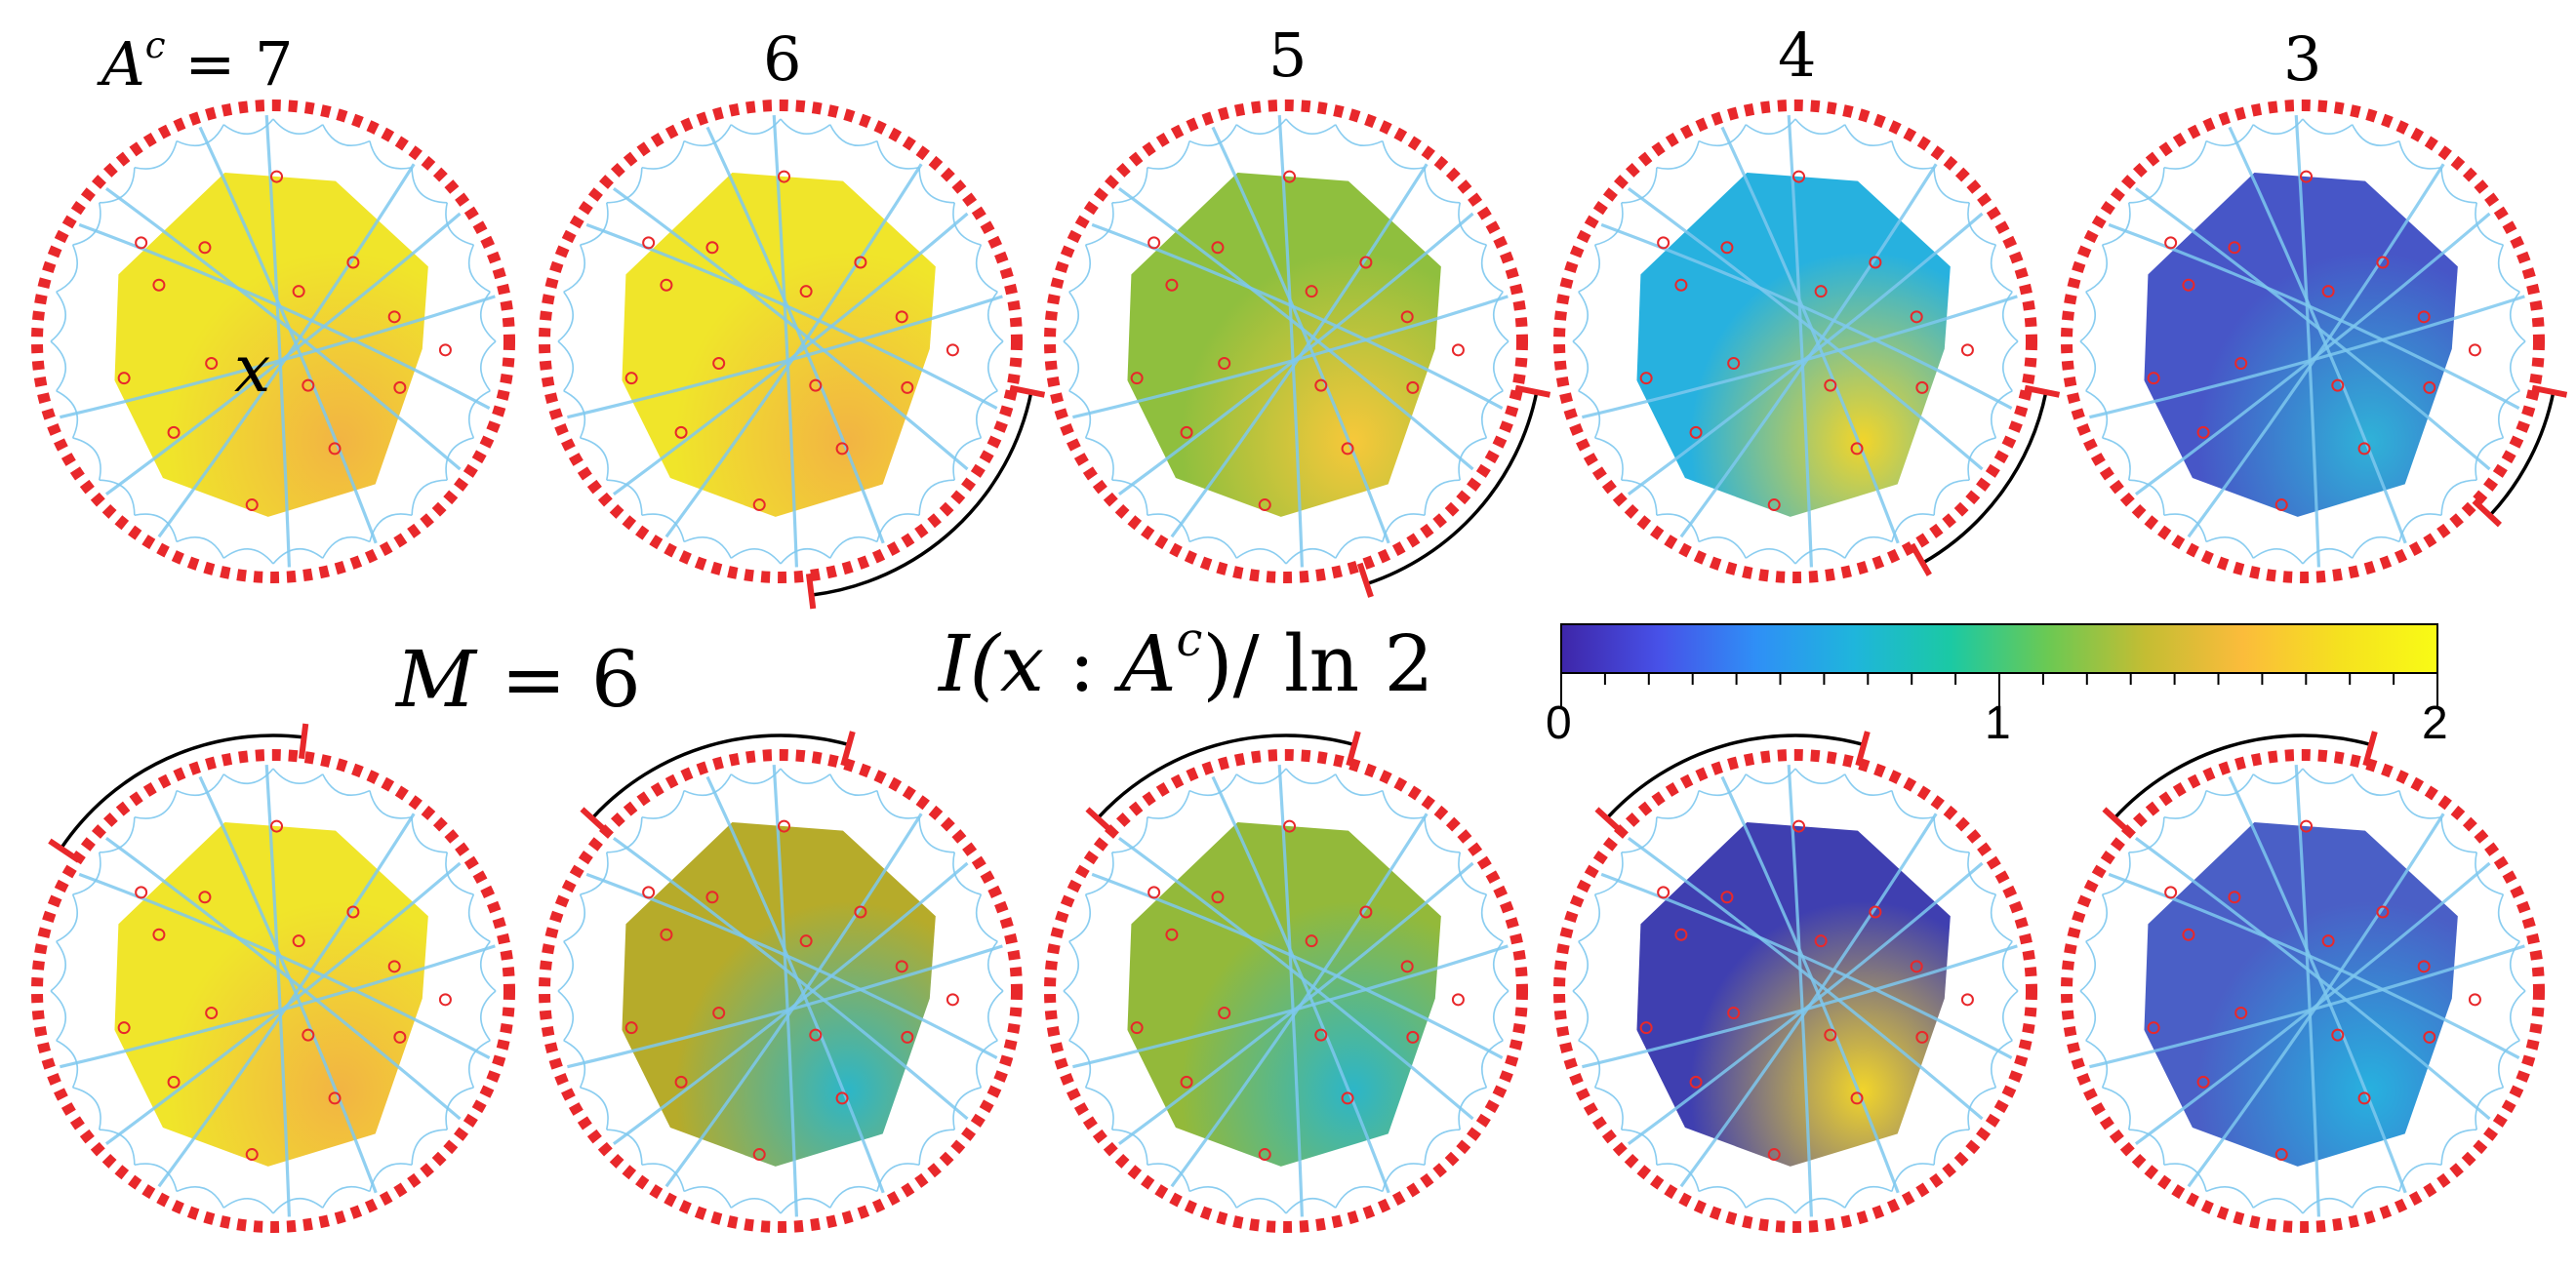 The height and width of the screenshot is (1269, 2576). Describe the element at coordinates (197, 61) in the screenshot. I see `col-label-7: Ac = 7` at that location.